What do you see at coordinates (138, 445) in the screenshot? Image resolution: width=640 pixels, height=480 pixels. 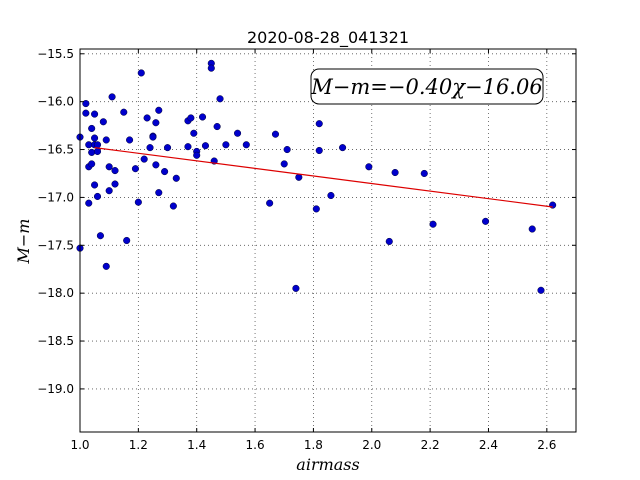 I see `x-tick-label: 1.2` at bounding box center [138, 445].